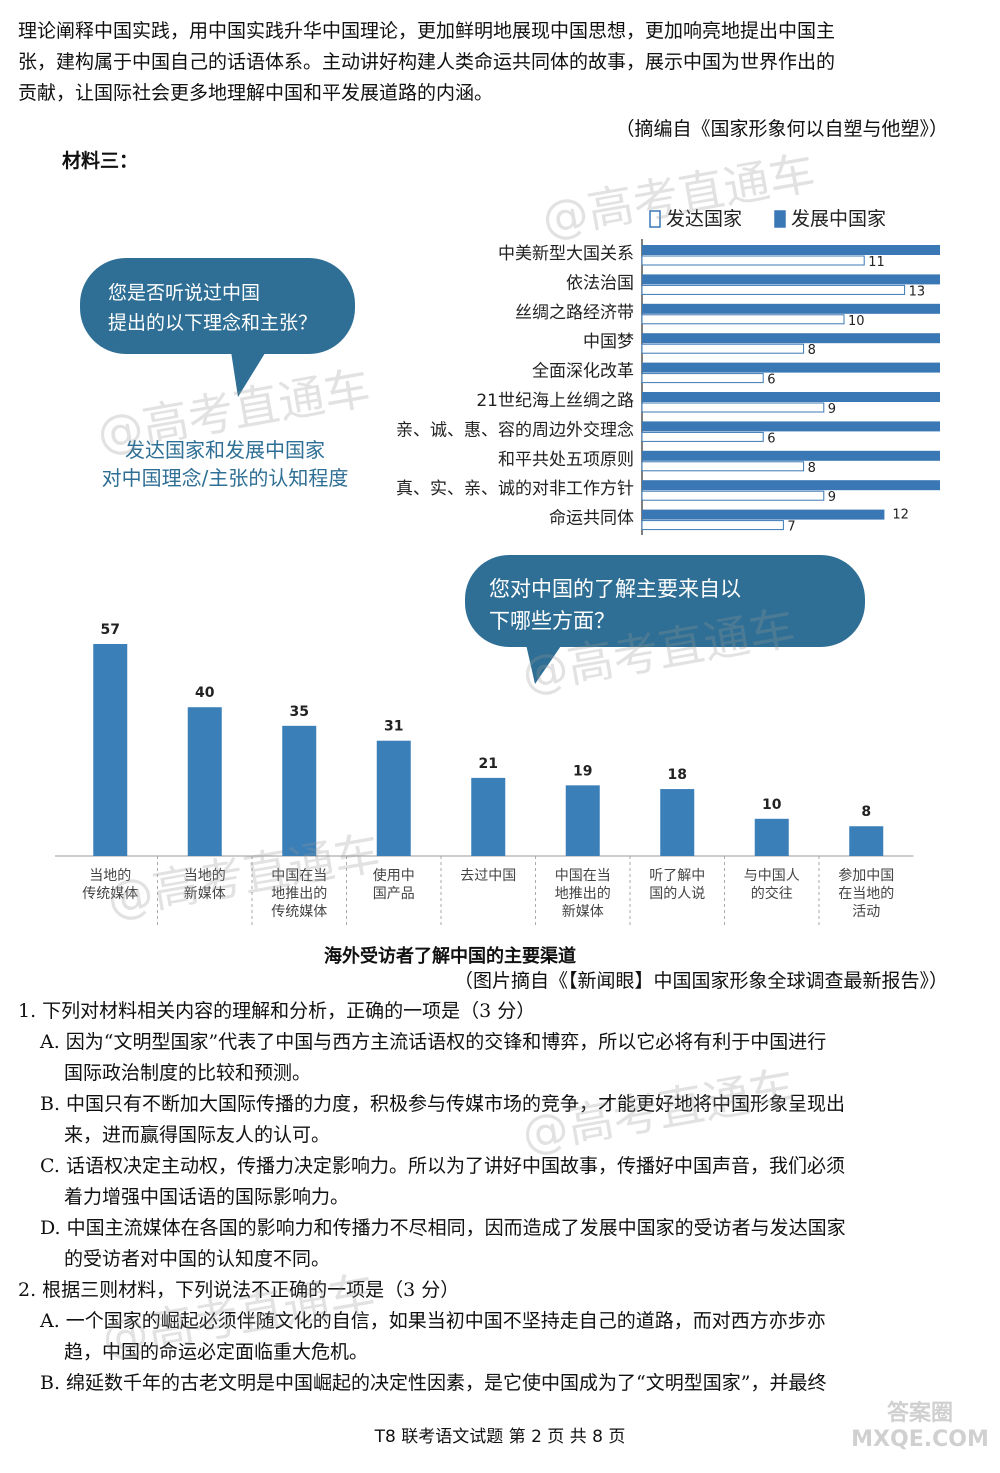  Describe the element at coordinates (700, 981) in the screenshot. I see `image-source-citation: （图片摘自《【新闻眼】中国国家形象全球调查最新报告》）` at that location.